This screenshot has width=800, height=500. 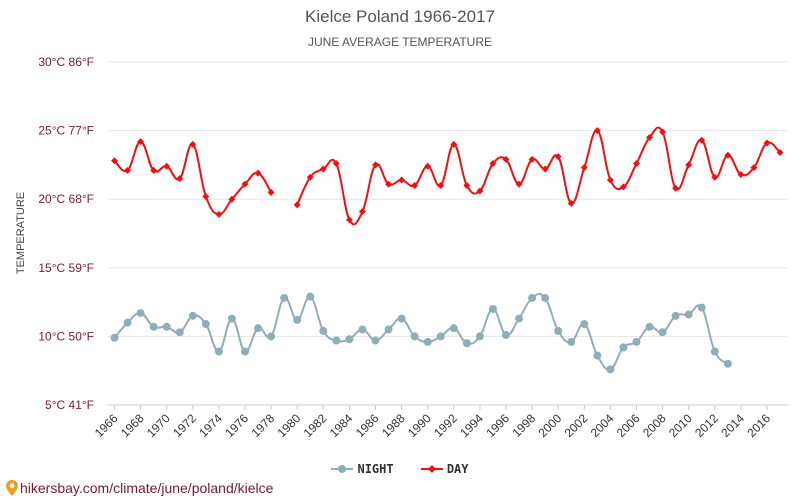 I want to click on footer-link: hikersbay.com/climate/june/poland/kielce, so click(x=139, y=488).